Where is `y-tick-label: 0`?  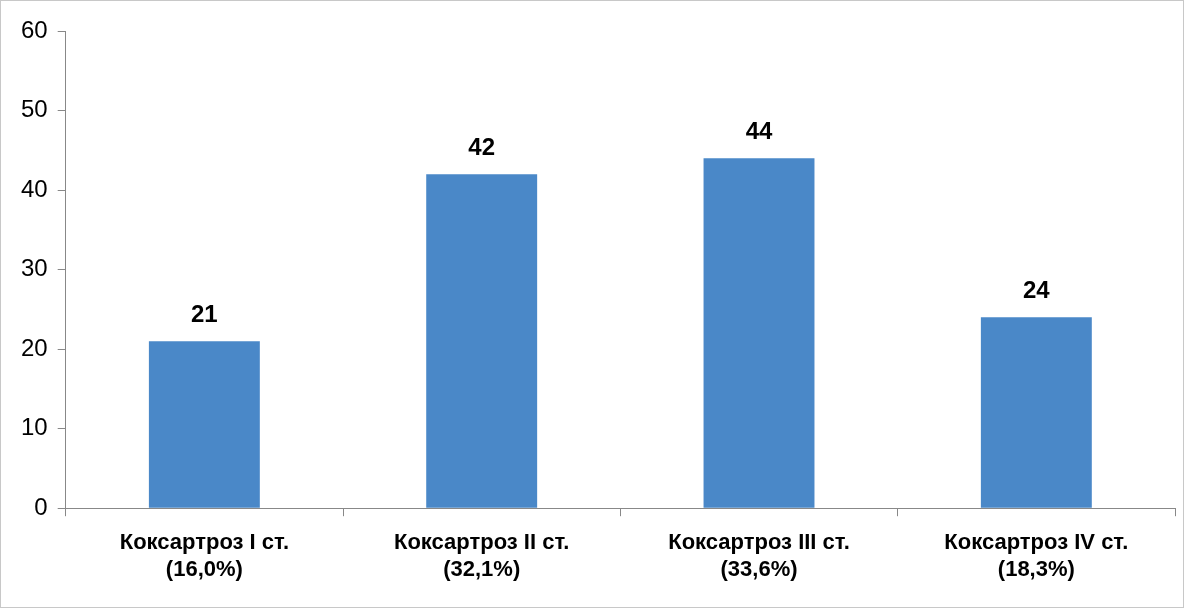 y-tick-label: 0 is located at coordinates (41, 506).